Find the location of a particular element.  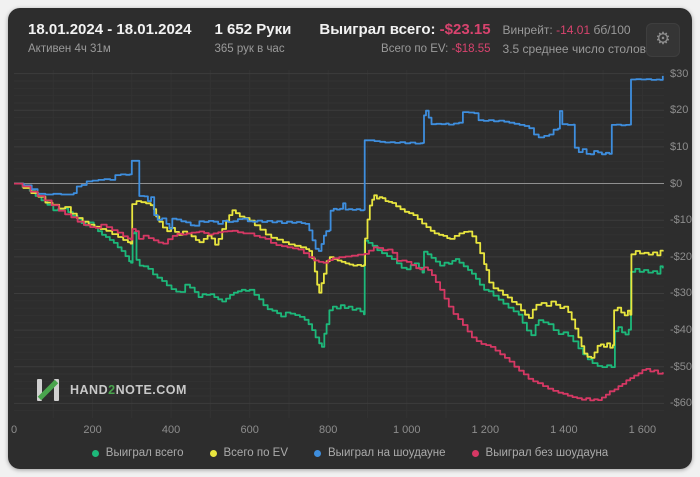

watermark-text: HAND2NOTE.COM is located at coordinates (128, 390).